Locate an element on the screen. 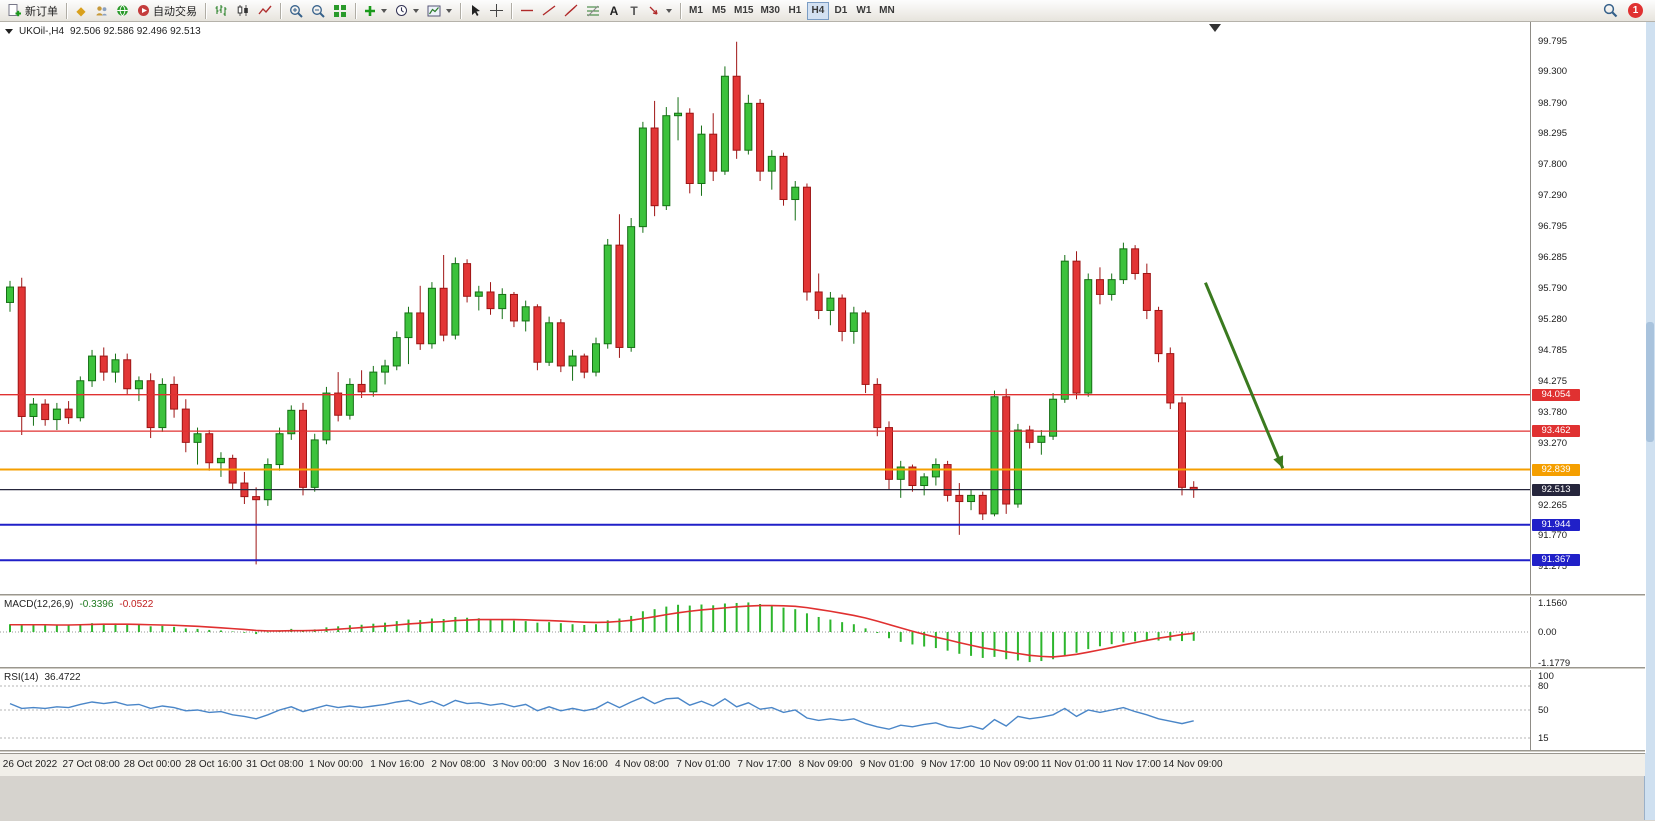 The image size is (1655, 821). chart-symbol: UKOil-,H4 is located at coordinates (42, 31).